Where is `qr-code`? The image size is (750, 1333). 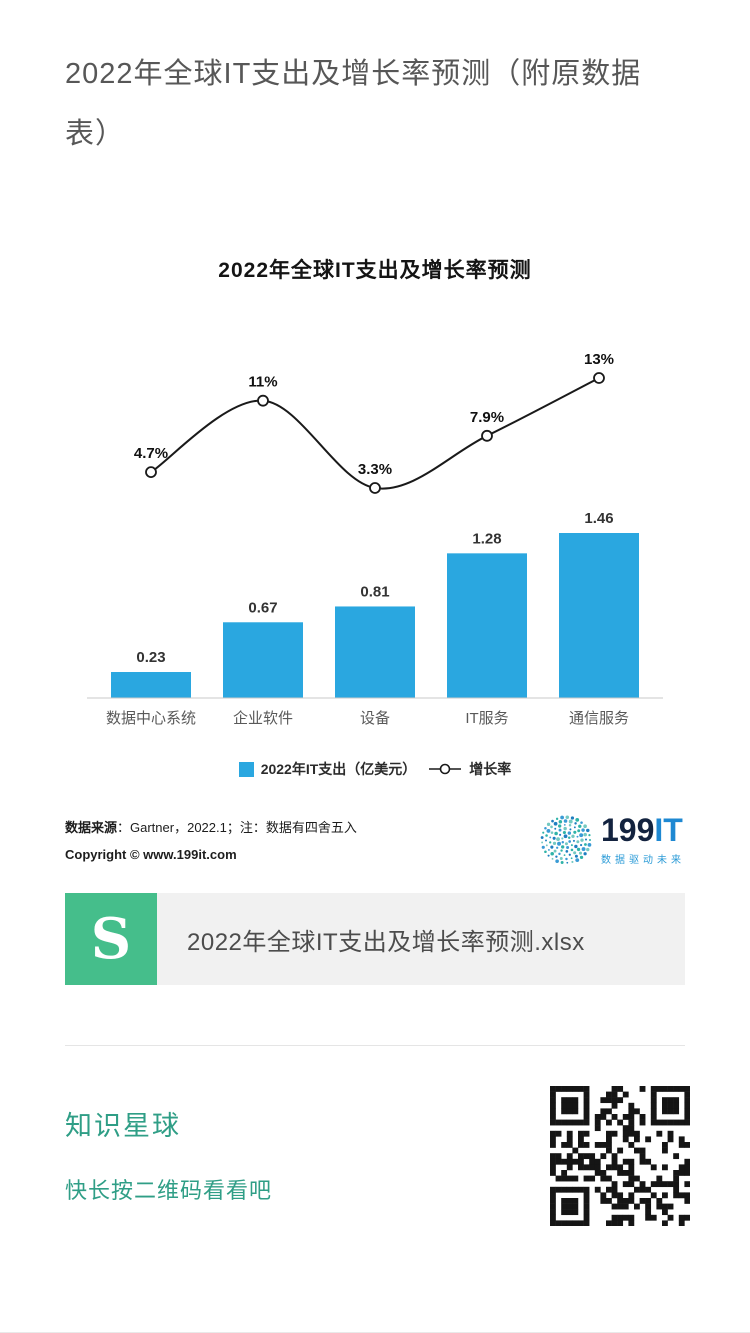
qr-code is located at coordinates (620, 1156).